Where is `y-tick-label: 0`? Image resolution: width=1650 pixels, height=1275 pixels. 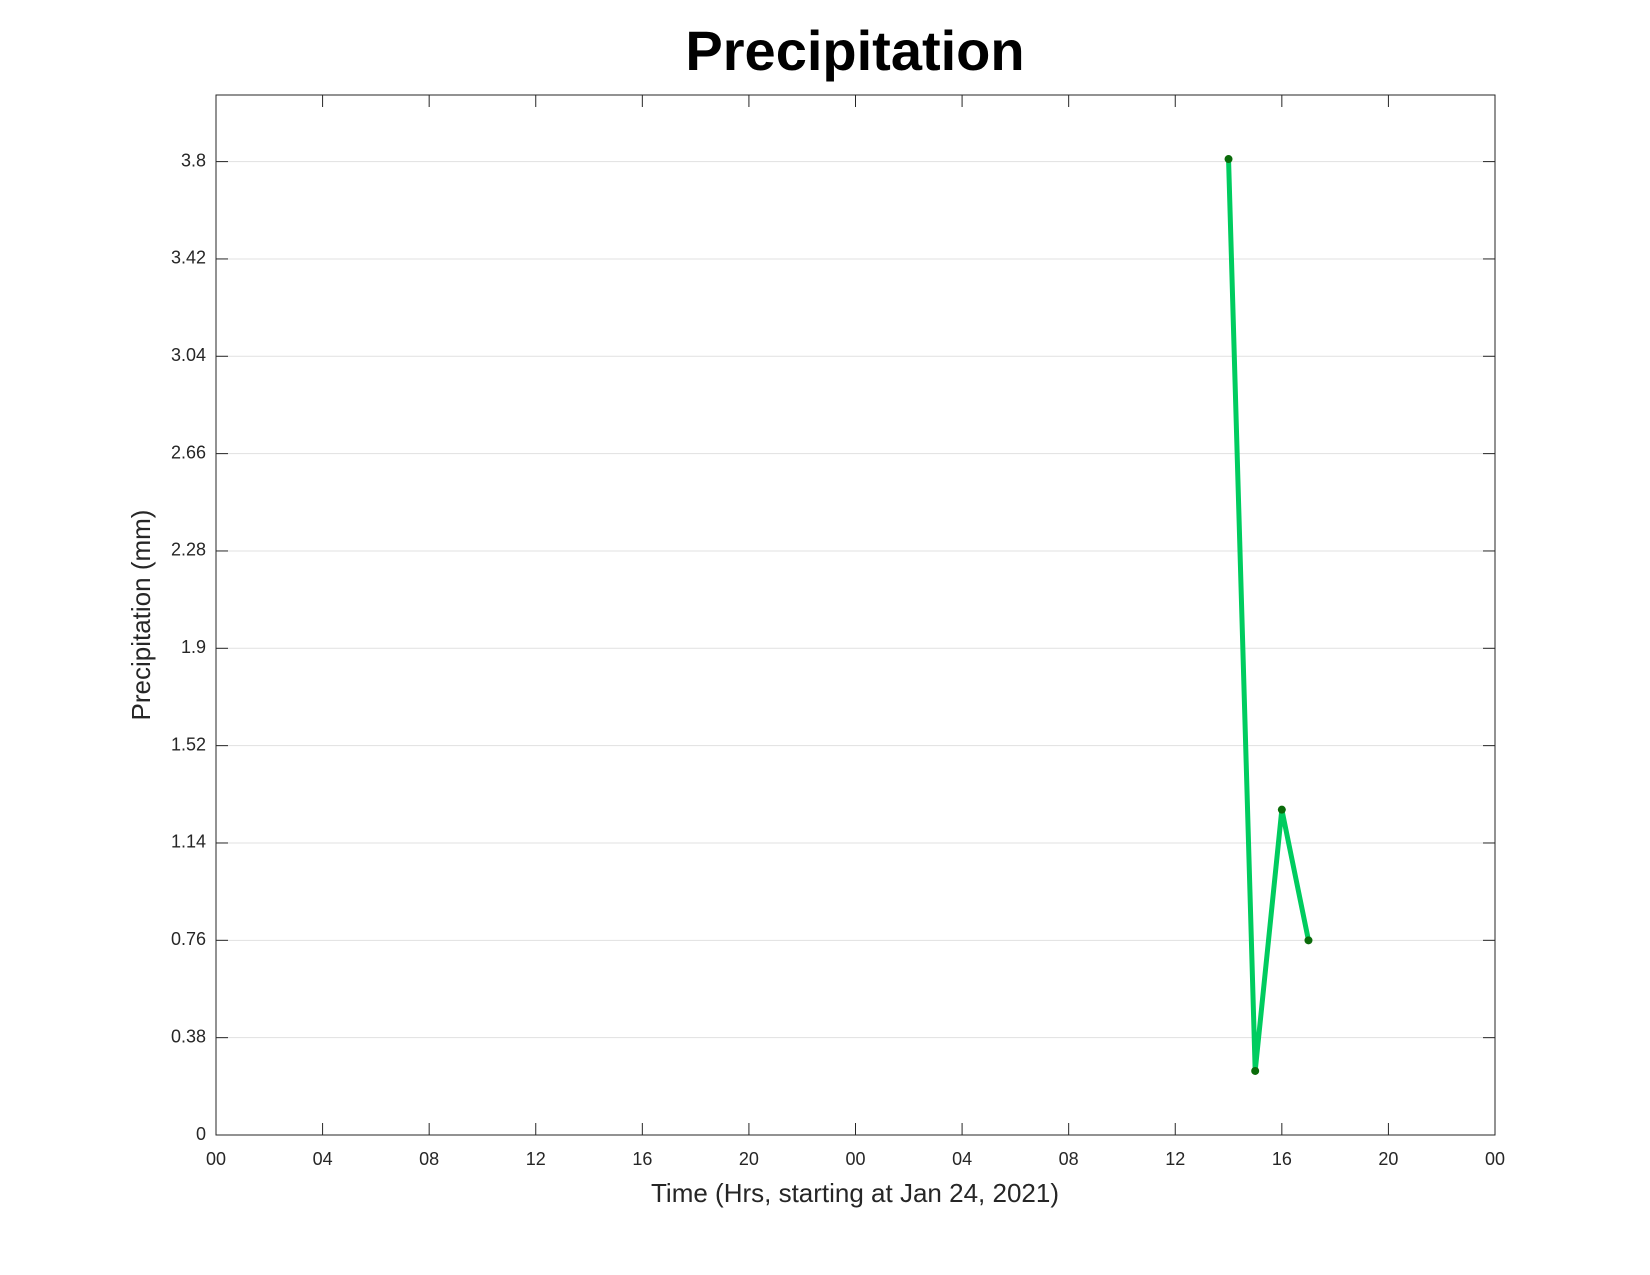 y-tick-label: 0 is located at coordinates (201, 1134).